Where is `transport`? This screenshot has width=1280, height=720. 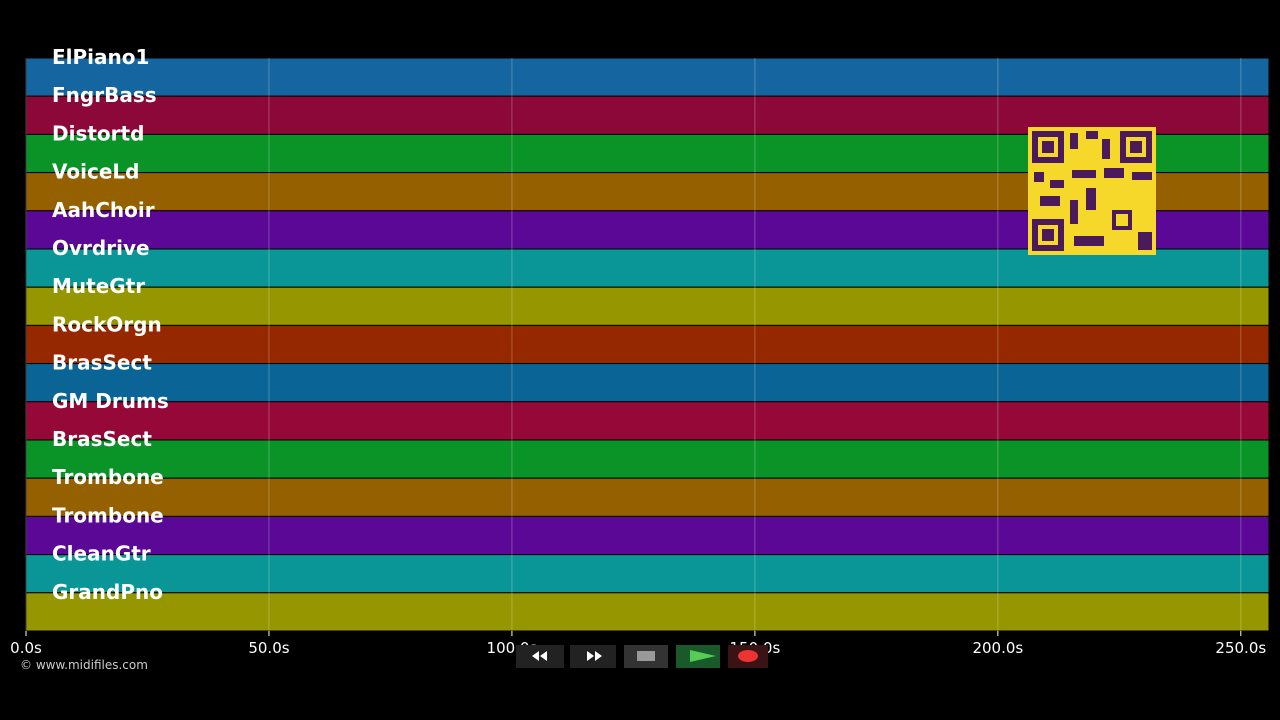 transport is located at coordinates (642, 656).